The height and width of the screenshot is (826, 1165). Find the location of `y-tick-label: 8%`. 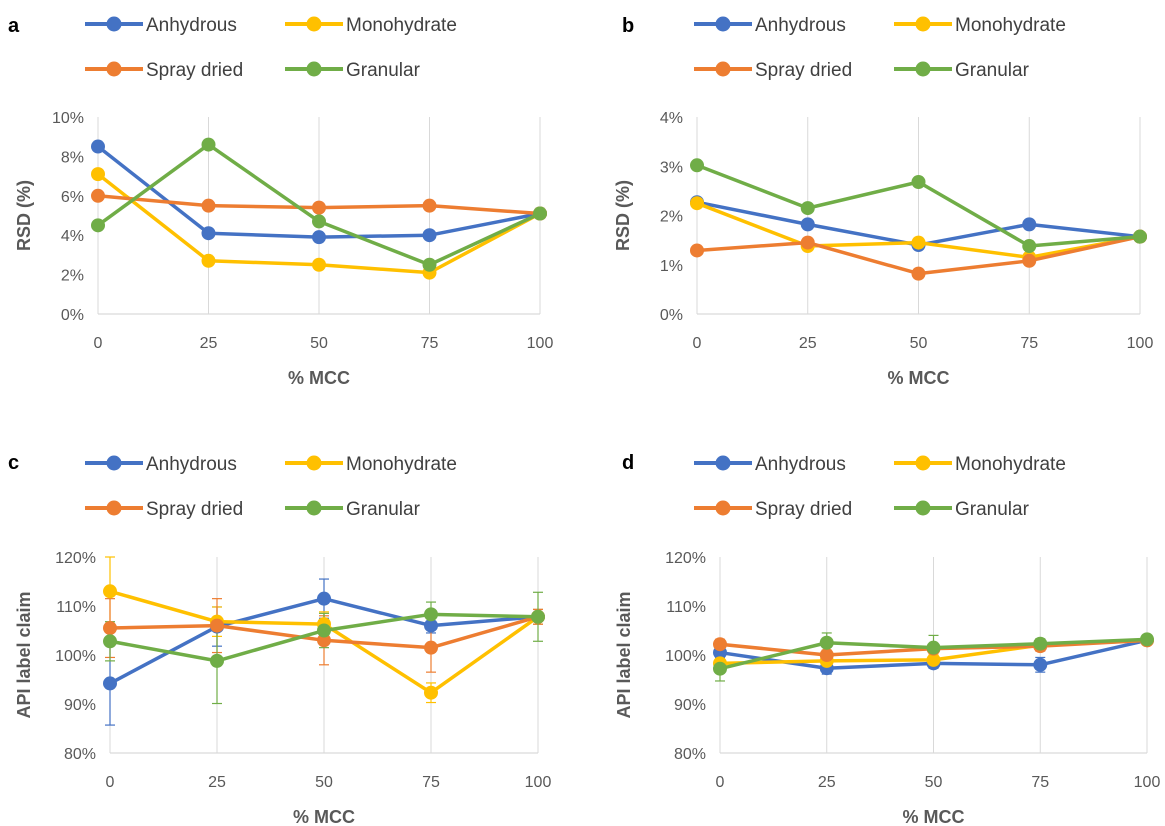

y-tick-label: 8% is located at coordinates (72, 157).